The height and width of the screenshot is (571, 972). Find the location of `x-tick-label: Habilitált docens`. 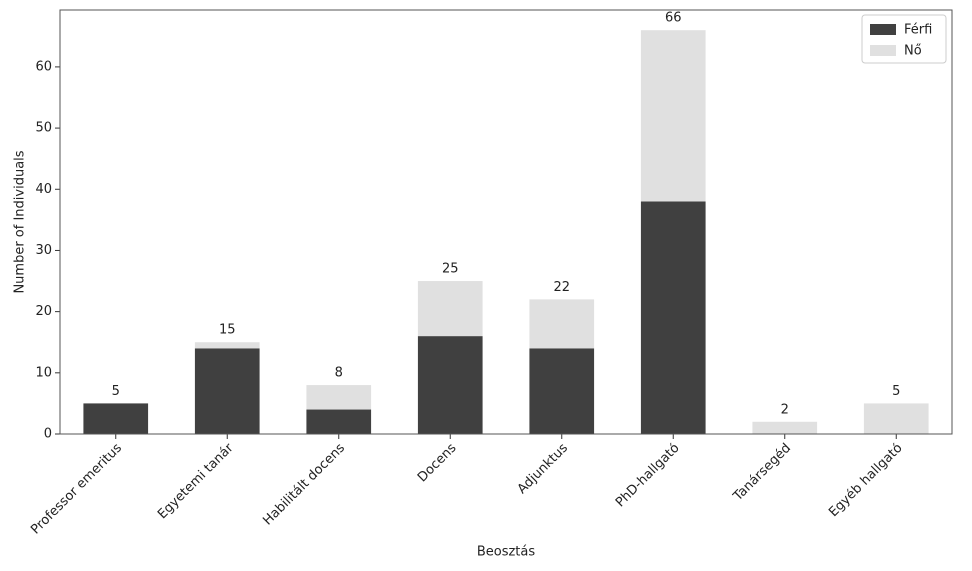

x-tick-label: Habilitált docens is located at coordinates (304, 485).